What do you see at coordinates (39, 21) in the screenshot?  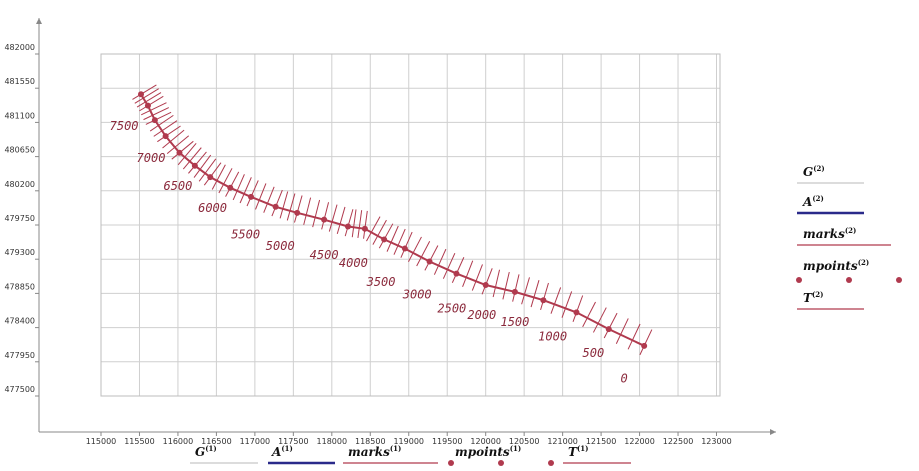 I see `y-axis-arrow` at bounding box center [39, 21].